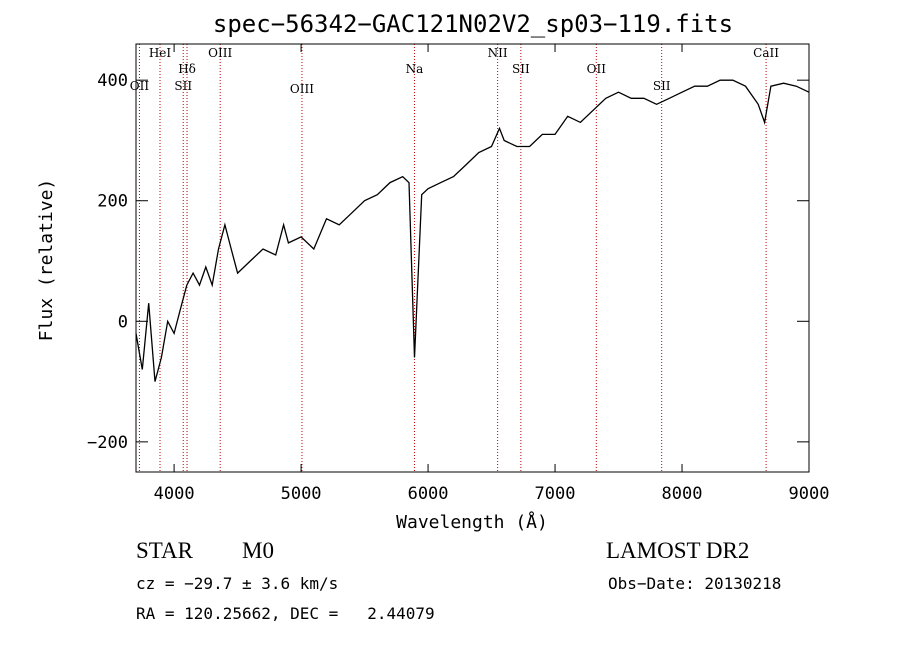 Image resolution: width=900 pixels, height=649 pixels. I want to click on chart-title: spec−56342−GAC121N02V2_sp03−119.fits, so click(473, 24).